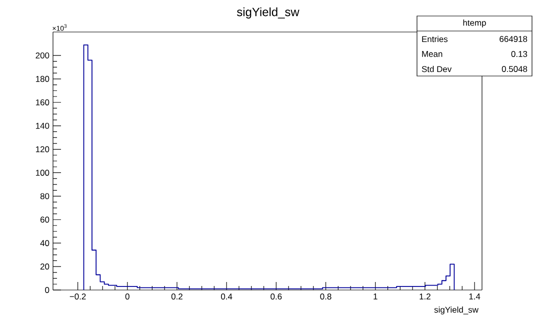  I want to click on x-tick-label: 1.4, so click(474, 297).